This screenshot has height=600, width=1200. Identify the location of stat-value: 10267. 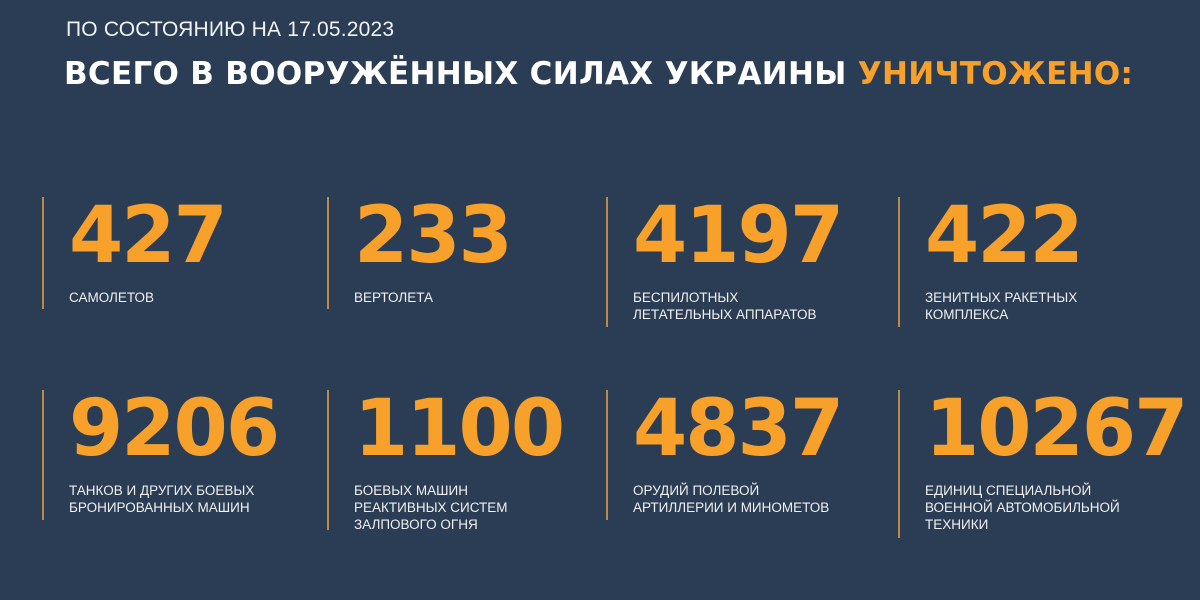
(1056, 429).